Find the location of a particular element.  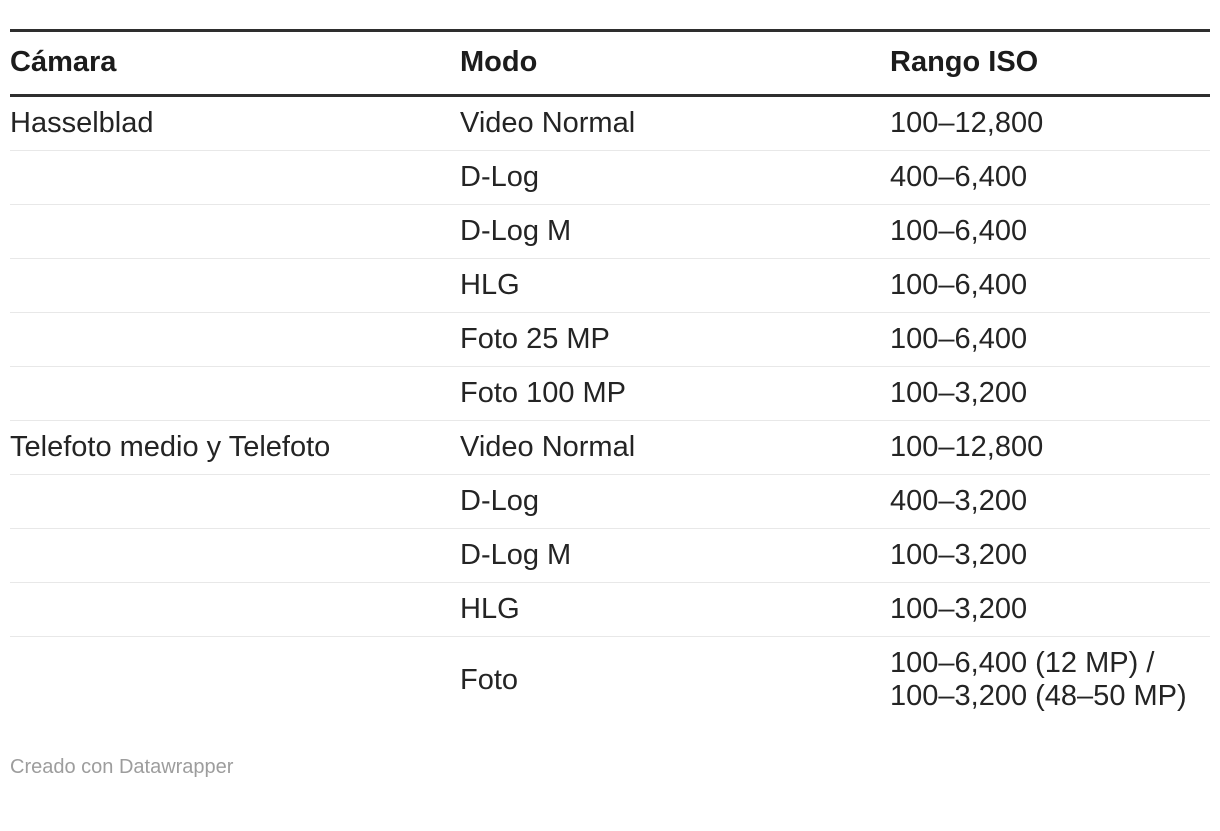

table-row: HLG 100–3,200 is located at coordinates (610, 609).